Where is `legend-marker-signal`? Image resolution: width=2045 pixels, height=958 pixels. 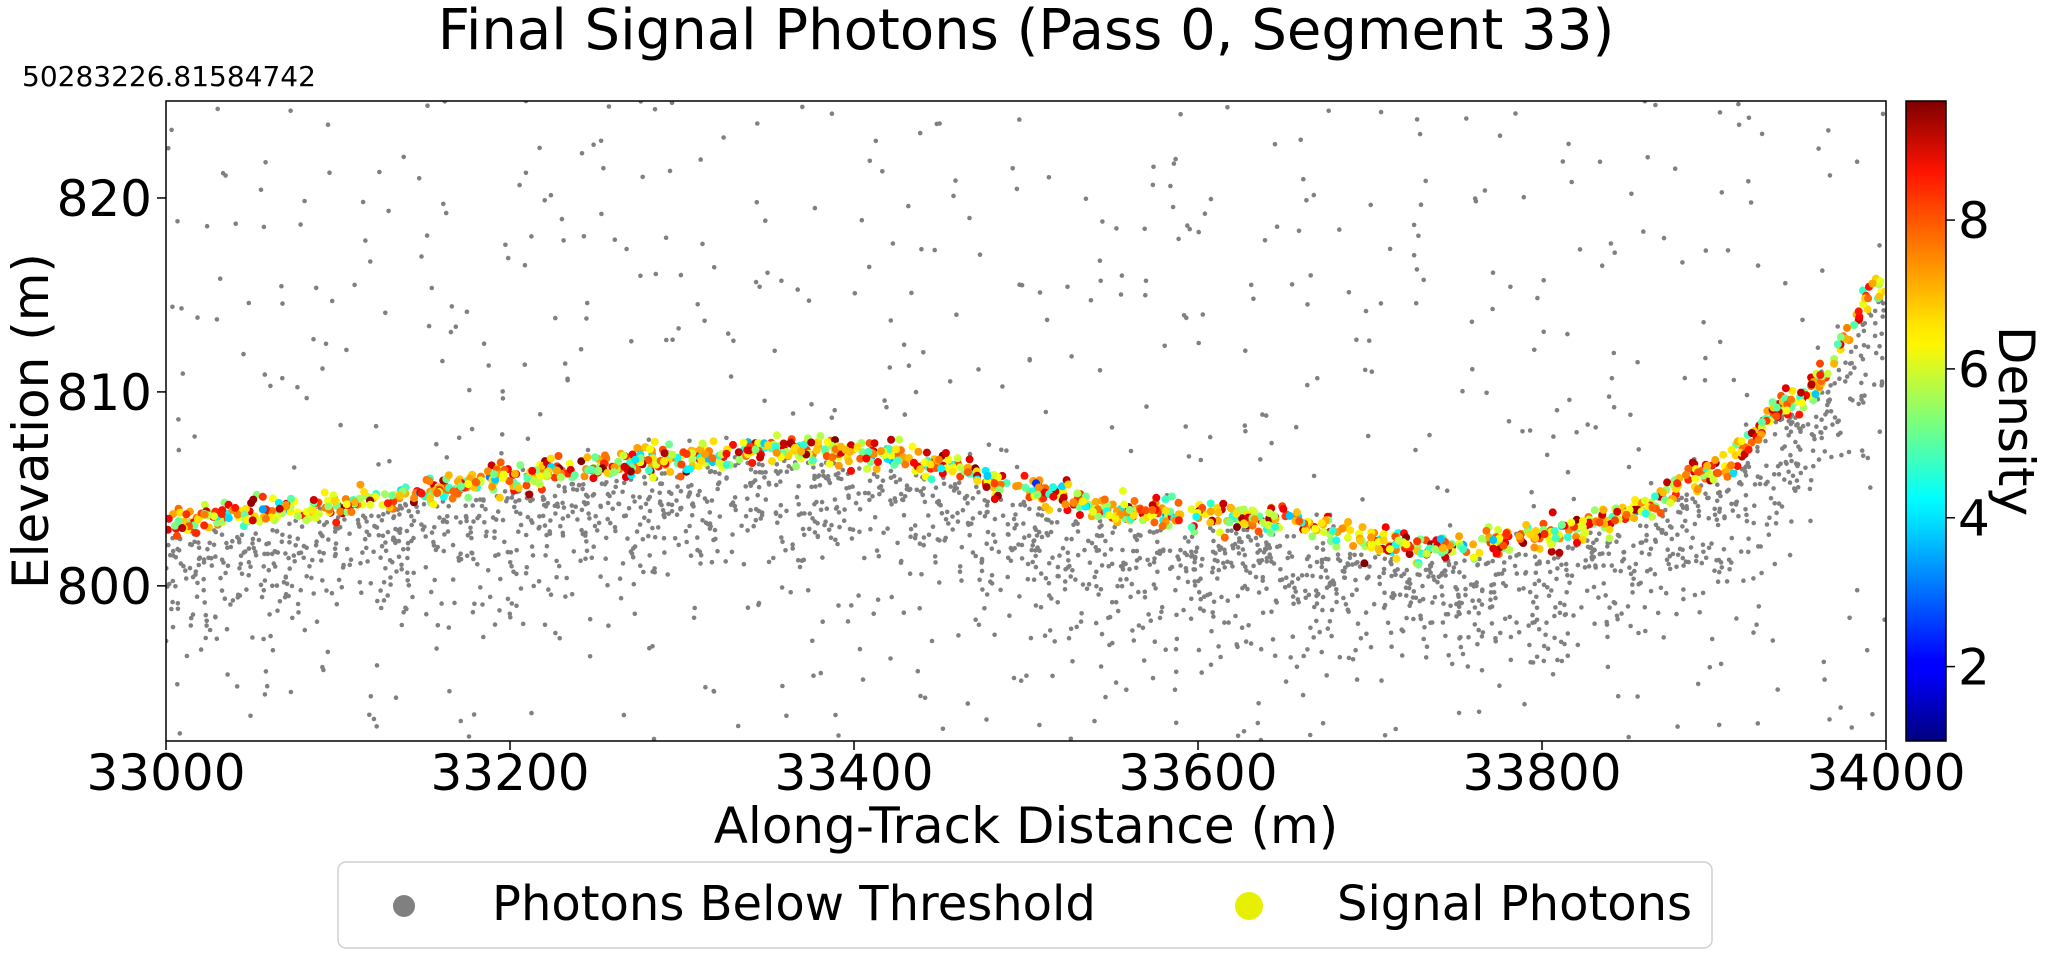
legend-marker-signal is located at coordinates (1249, 906).